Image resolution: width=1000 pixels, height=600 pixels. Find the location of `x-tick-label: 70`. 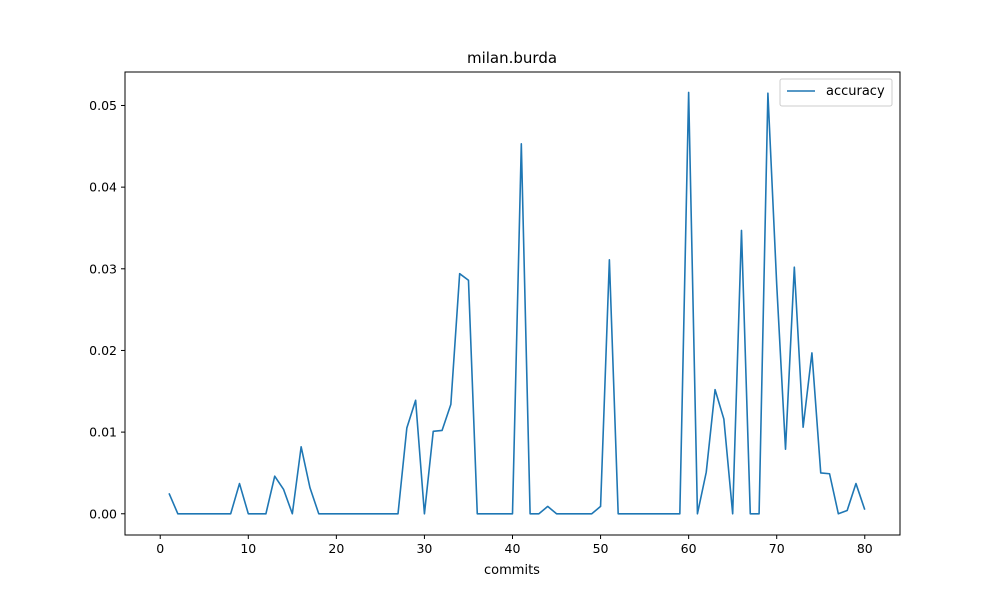

x-tick-label: 70 is located at coordinates (777, 548).